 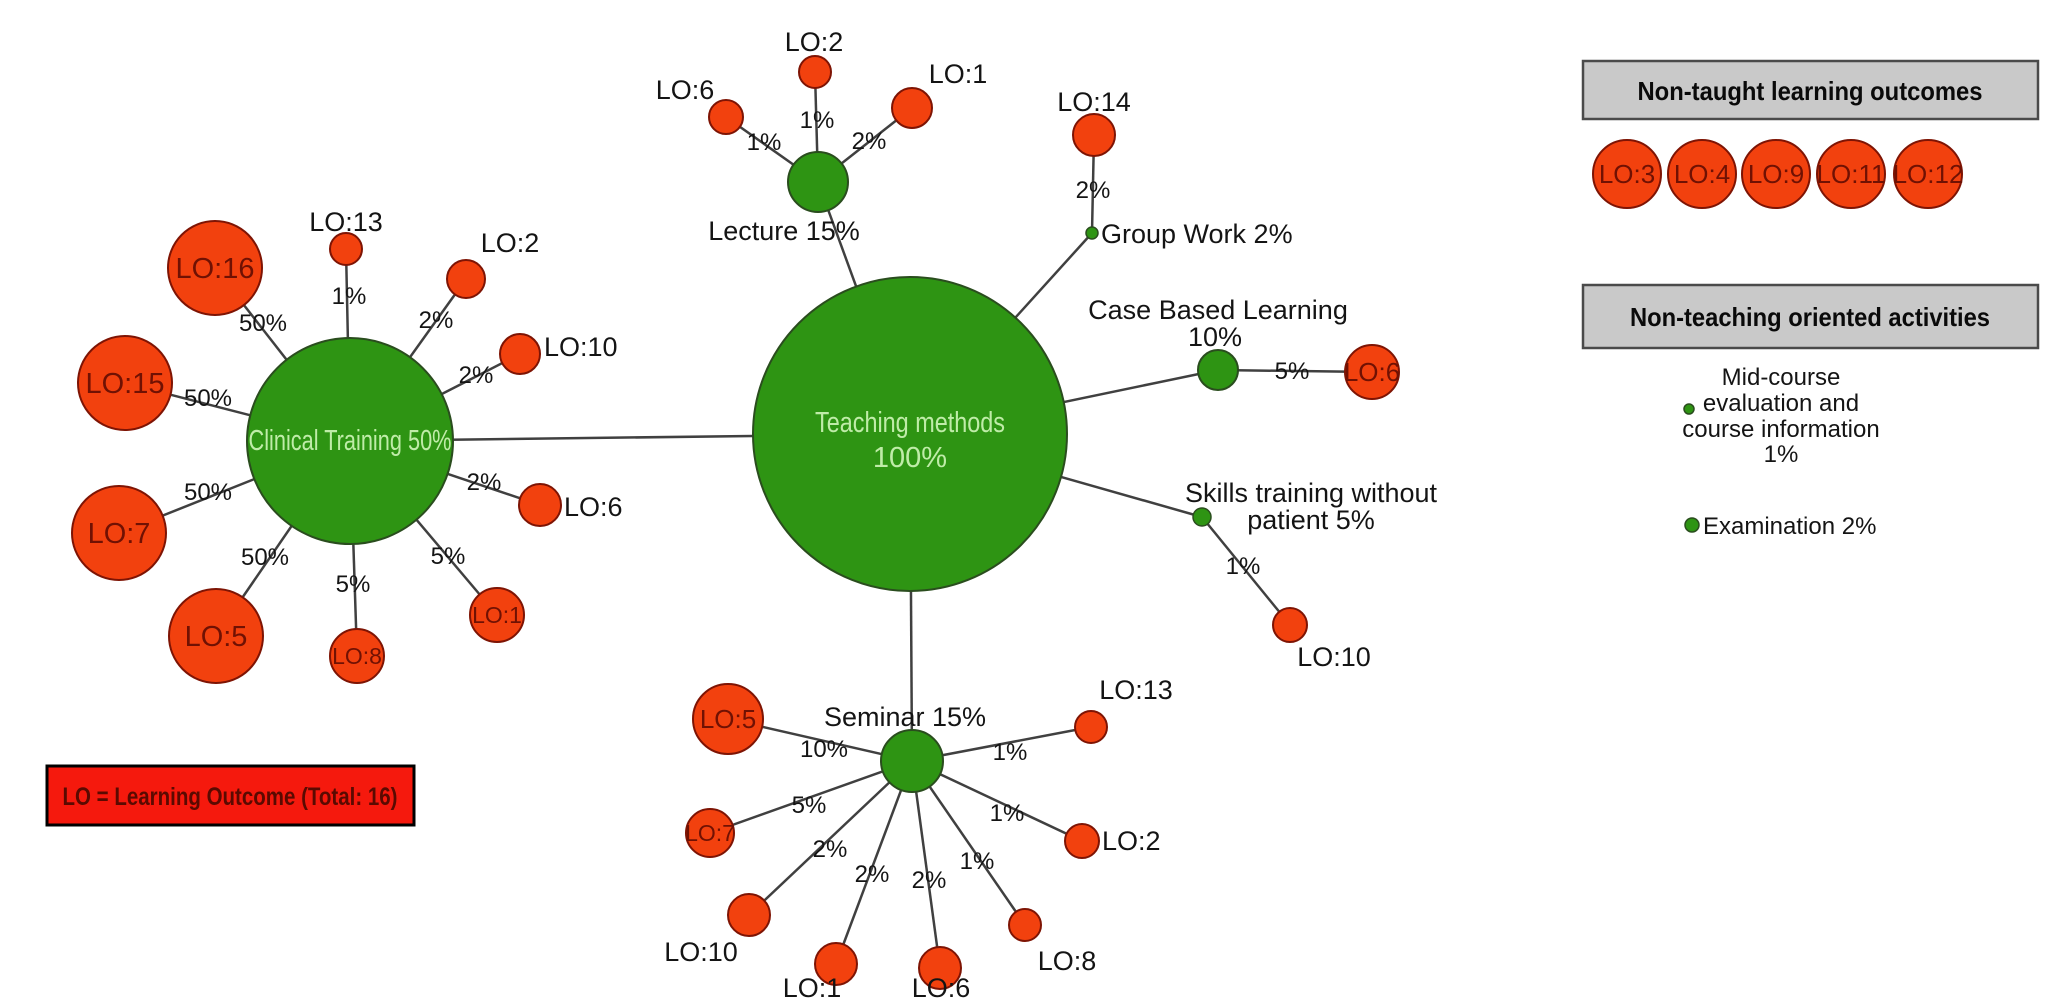 I want to click on pct-casebased-lo6: 5%, so click(x=1292, y=371).